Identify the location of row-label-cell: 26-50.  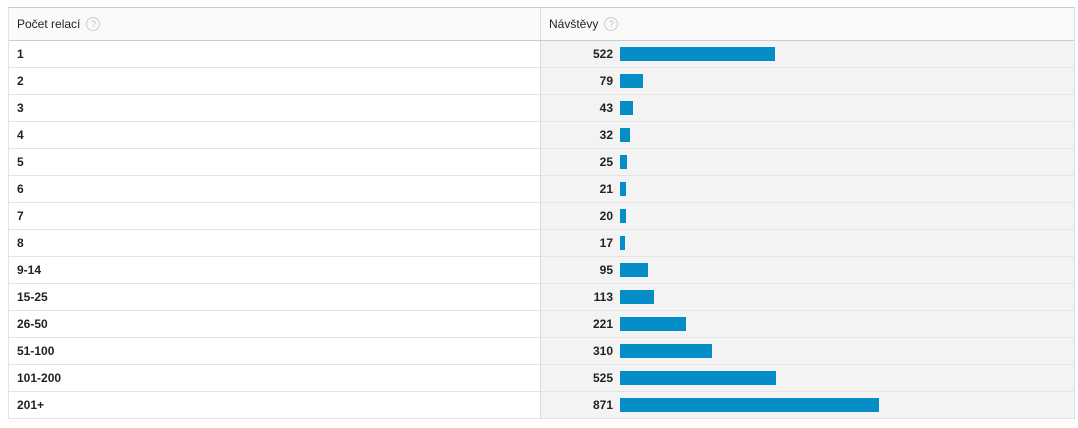
(275, 324).